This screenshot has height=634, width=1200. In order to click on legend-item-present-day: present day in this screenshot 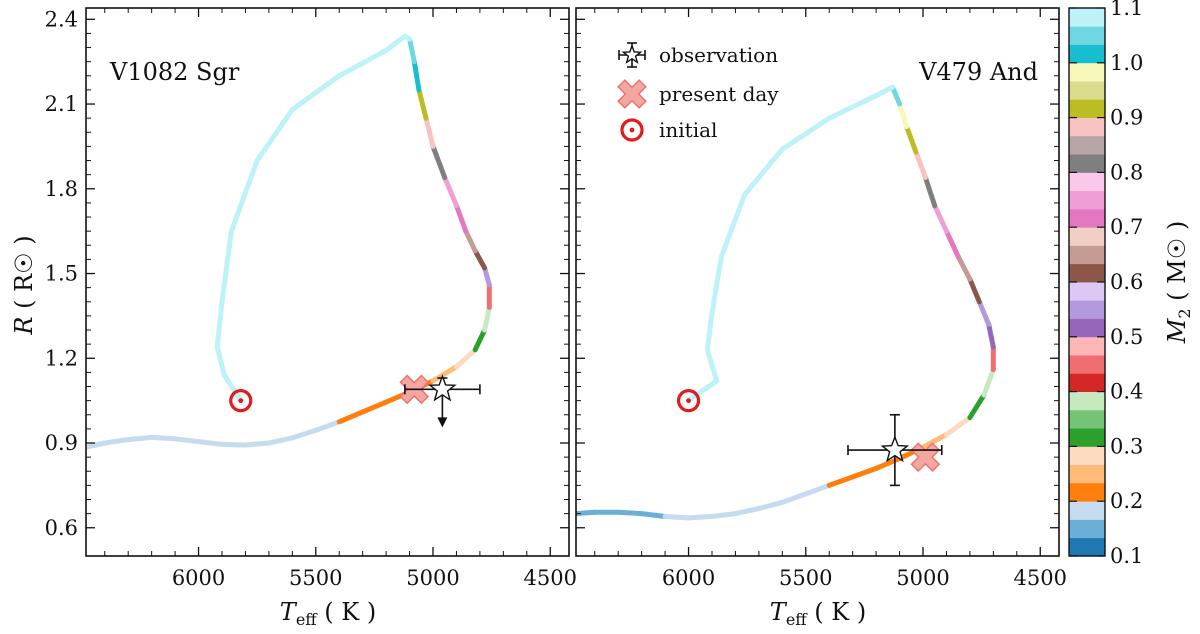, I will do `click(698, 94)`.